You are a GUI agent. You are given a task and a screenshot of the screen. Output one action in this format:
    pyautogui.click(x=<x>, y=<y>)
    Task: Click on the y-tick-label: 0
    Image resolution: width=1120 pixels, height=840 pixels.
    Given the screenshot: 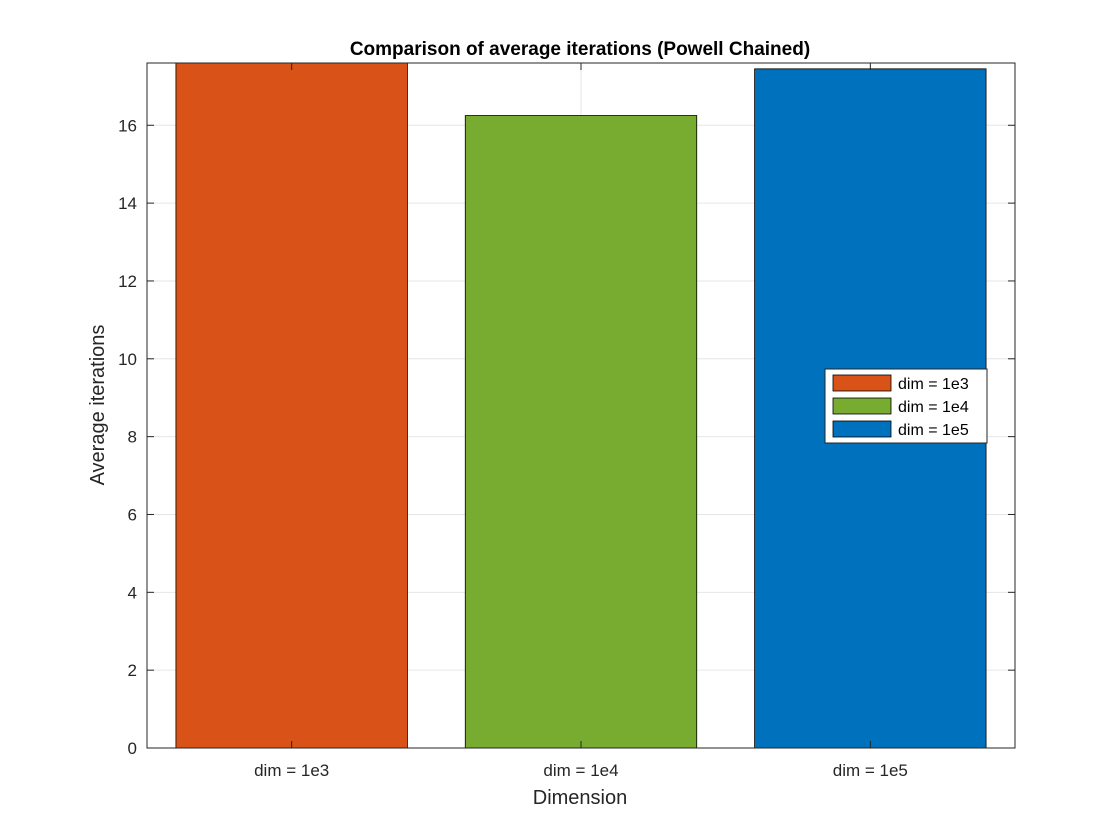 What is the action you would take?
    pyautogui.click(x=132, y=748)
    